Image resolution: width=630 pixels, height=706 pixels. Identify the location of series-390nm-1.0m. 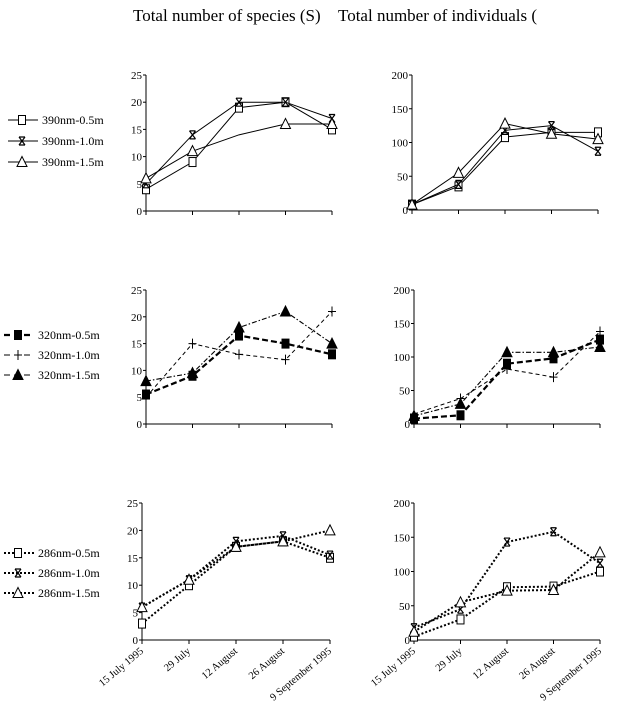
(505, 165).